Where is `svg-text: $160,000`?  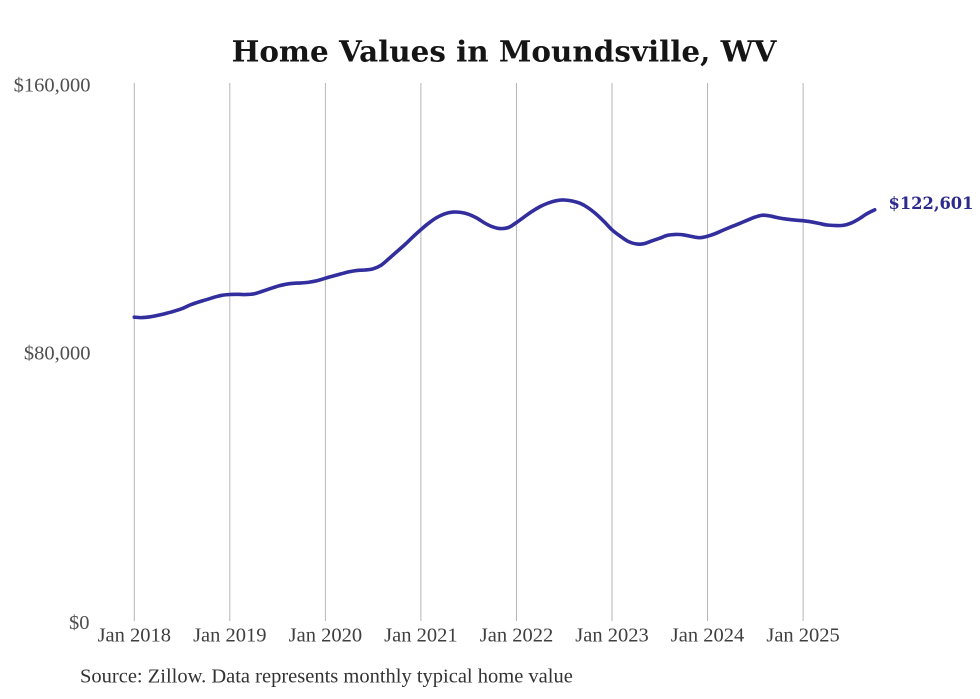 svg-text: $160,000 is located at coordinates (52, 86).